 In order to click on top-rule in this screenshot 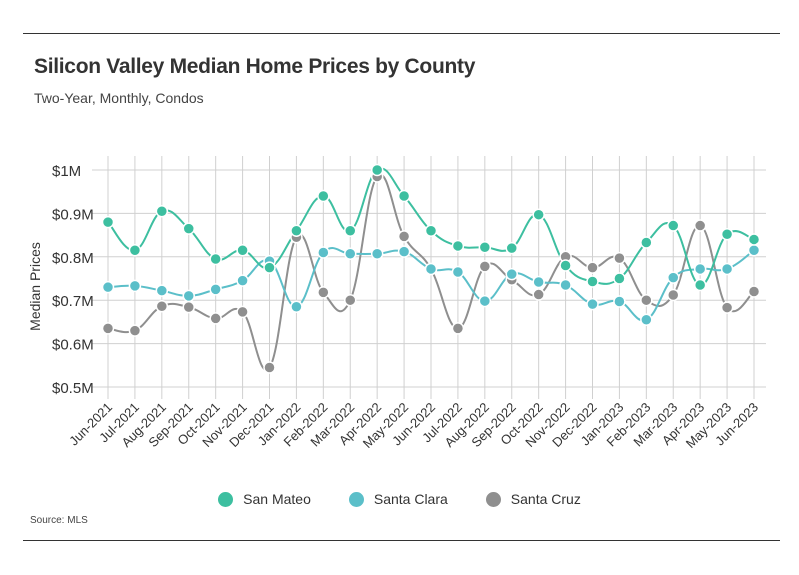, I will do `click(401, 33)`.